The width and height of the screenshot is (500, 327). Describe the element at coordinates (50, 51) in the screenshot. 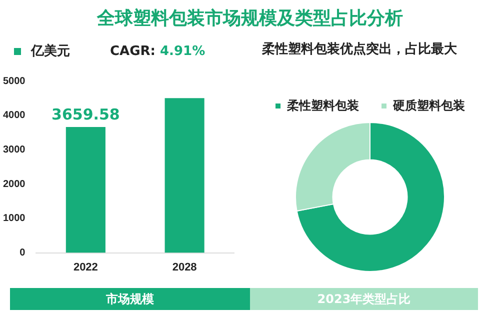

I see `legend-label: 亿美元` at that location.